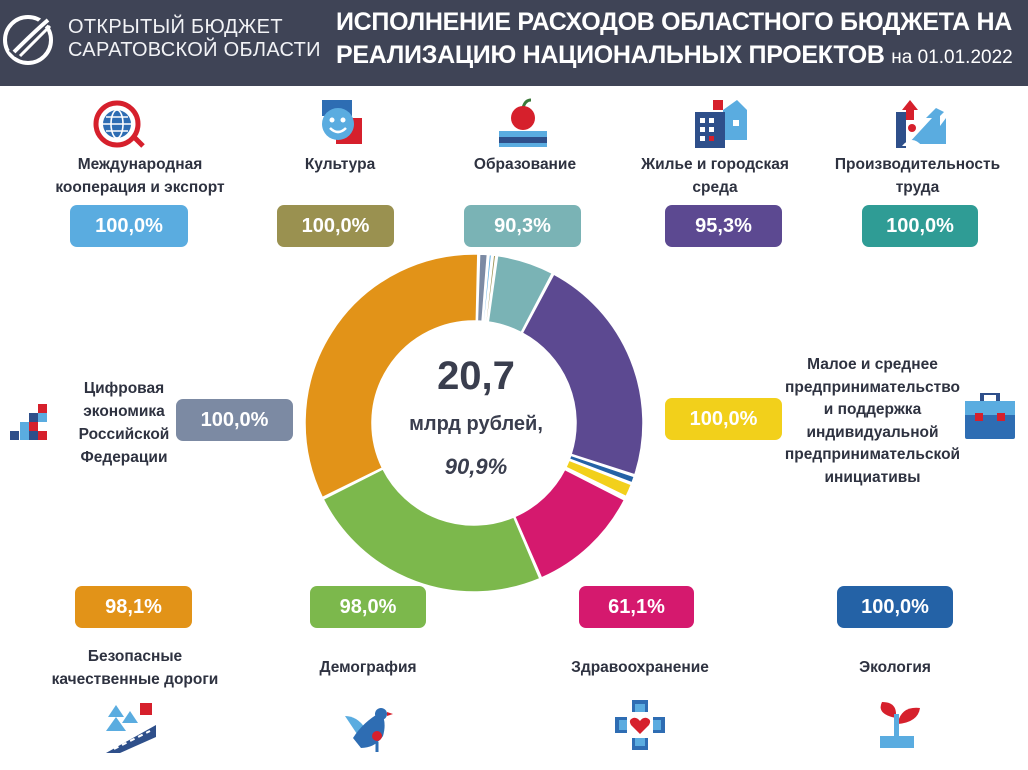 This screenshot has width=1028, height=770. I want to click on percent-badge-international: 100,0%, so click(129, 226).